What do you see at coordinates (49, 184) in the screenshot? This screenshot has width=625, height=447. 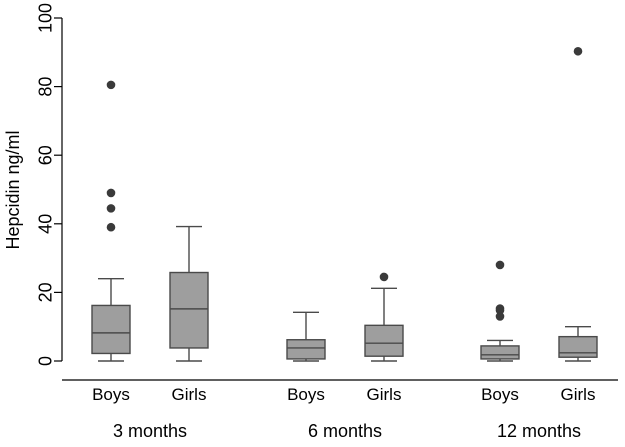 I see `y-axis: 0 20 40 60 80 100` at bounding box center [49, 184].